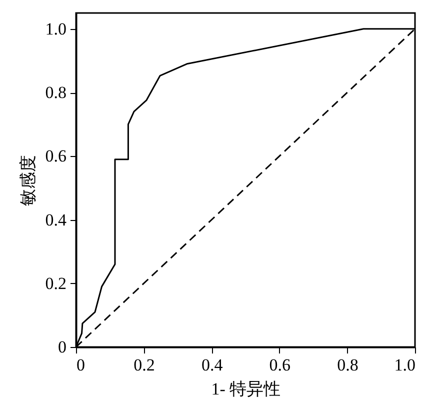 This screenshot has width=436, height=413. I want to click on x-tick-label: 0.4, so click(212, 365).